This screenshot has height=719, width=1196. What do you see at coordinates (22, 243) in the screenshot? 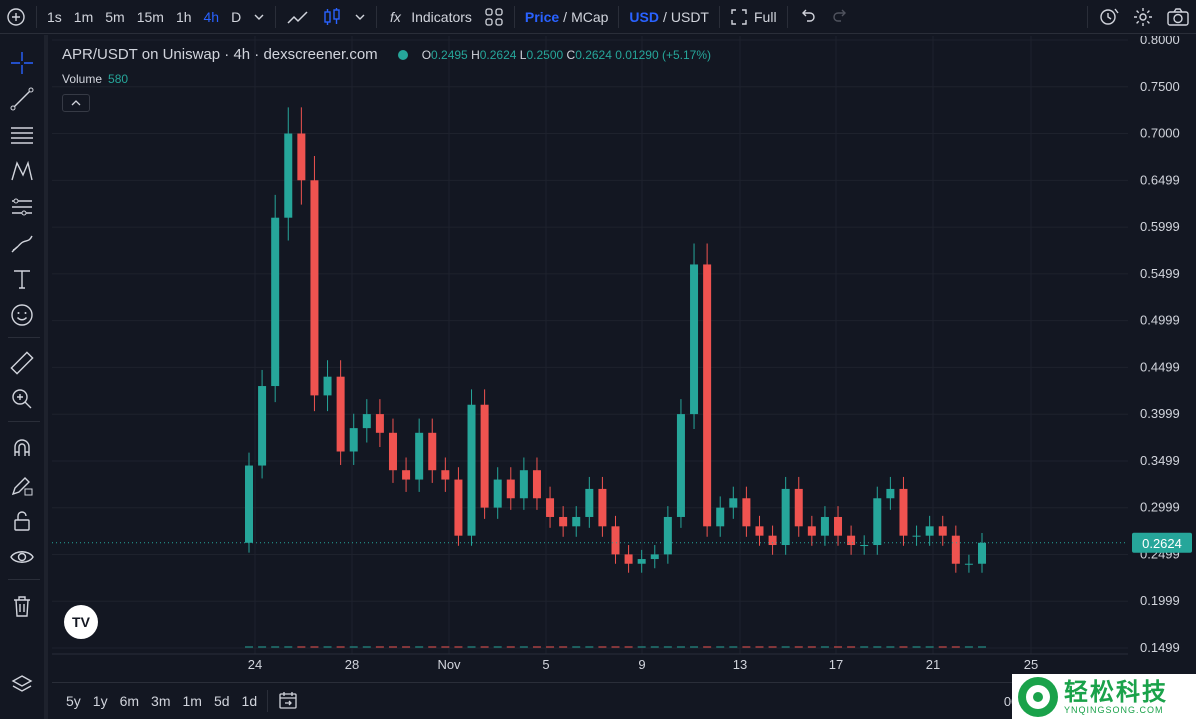
I see `brush-tool` at bounding box center [22, 243].